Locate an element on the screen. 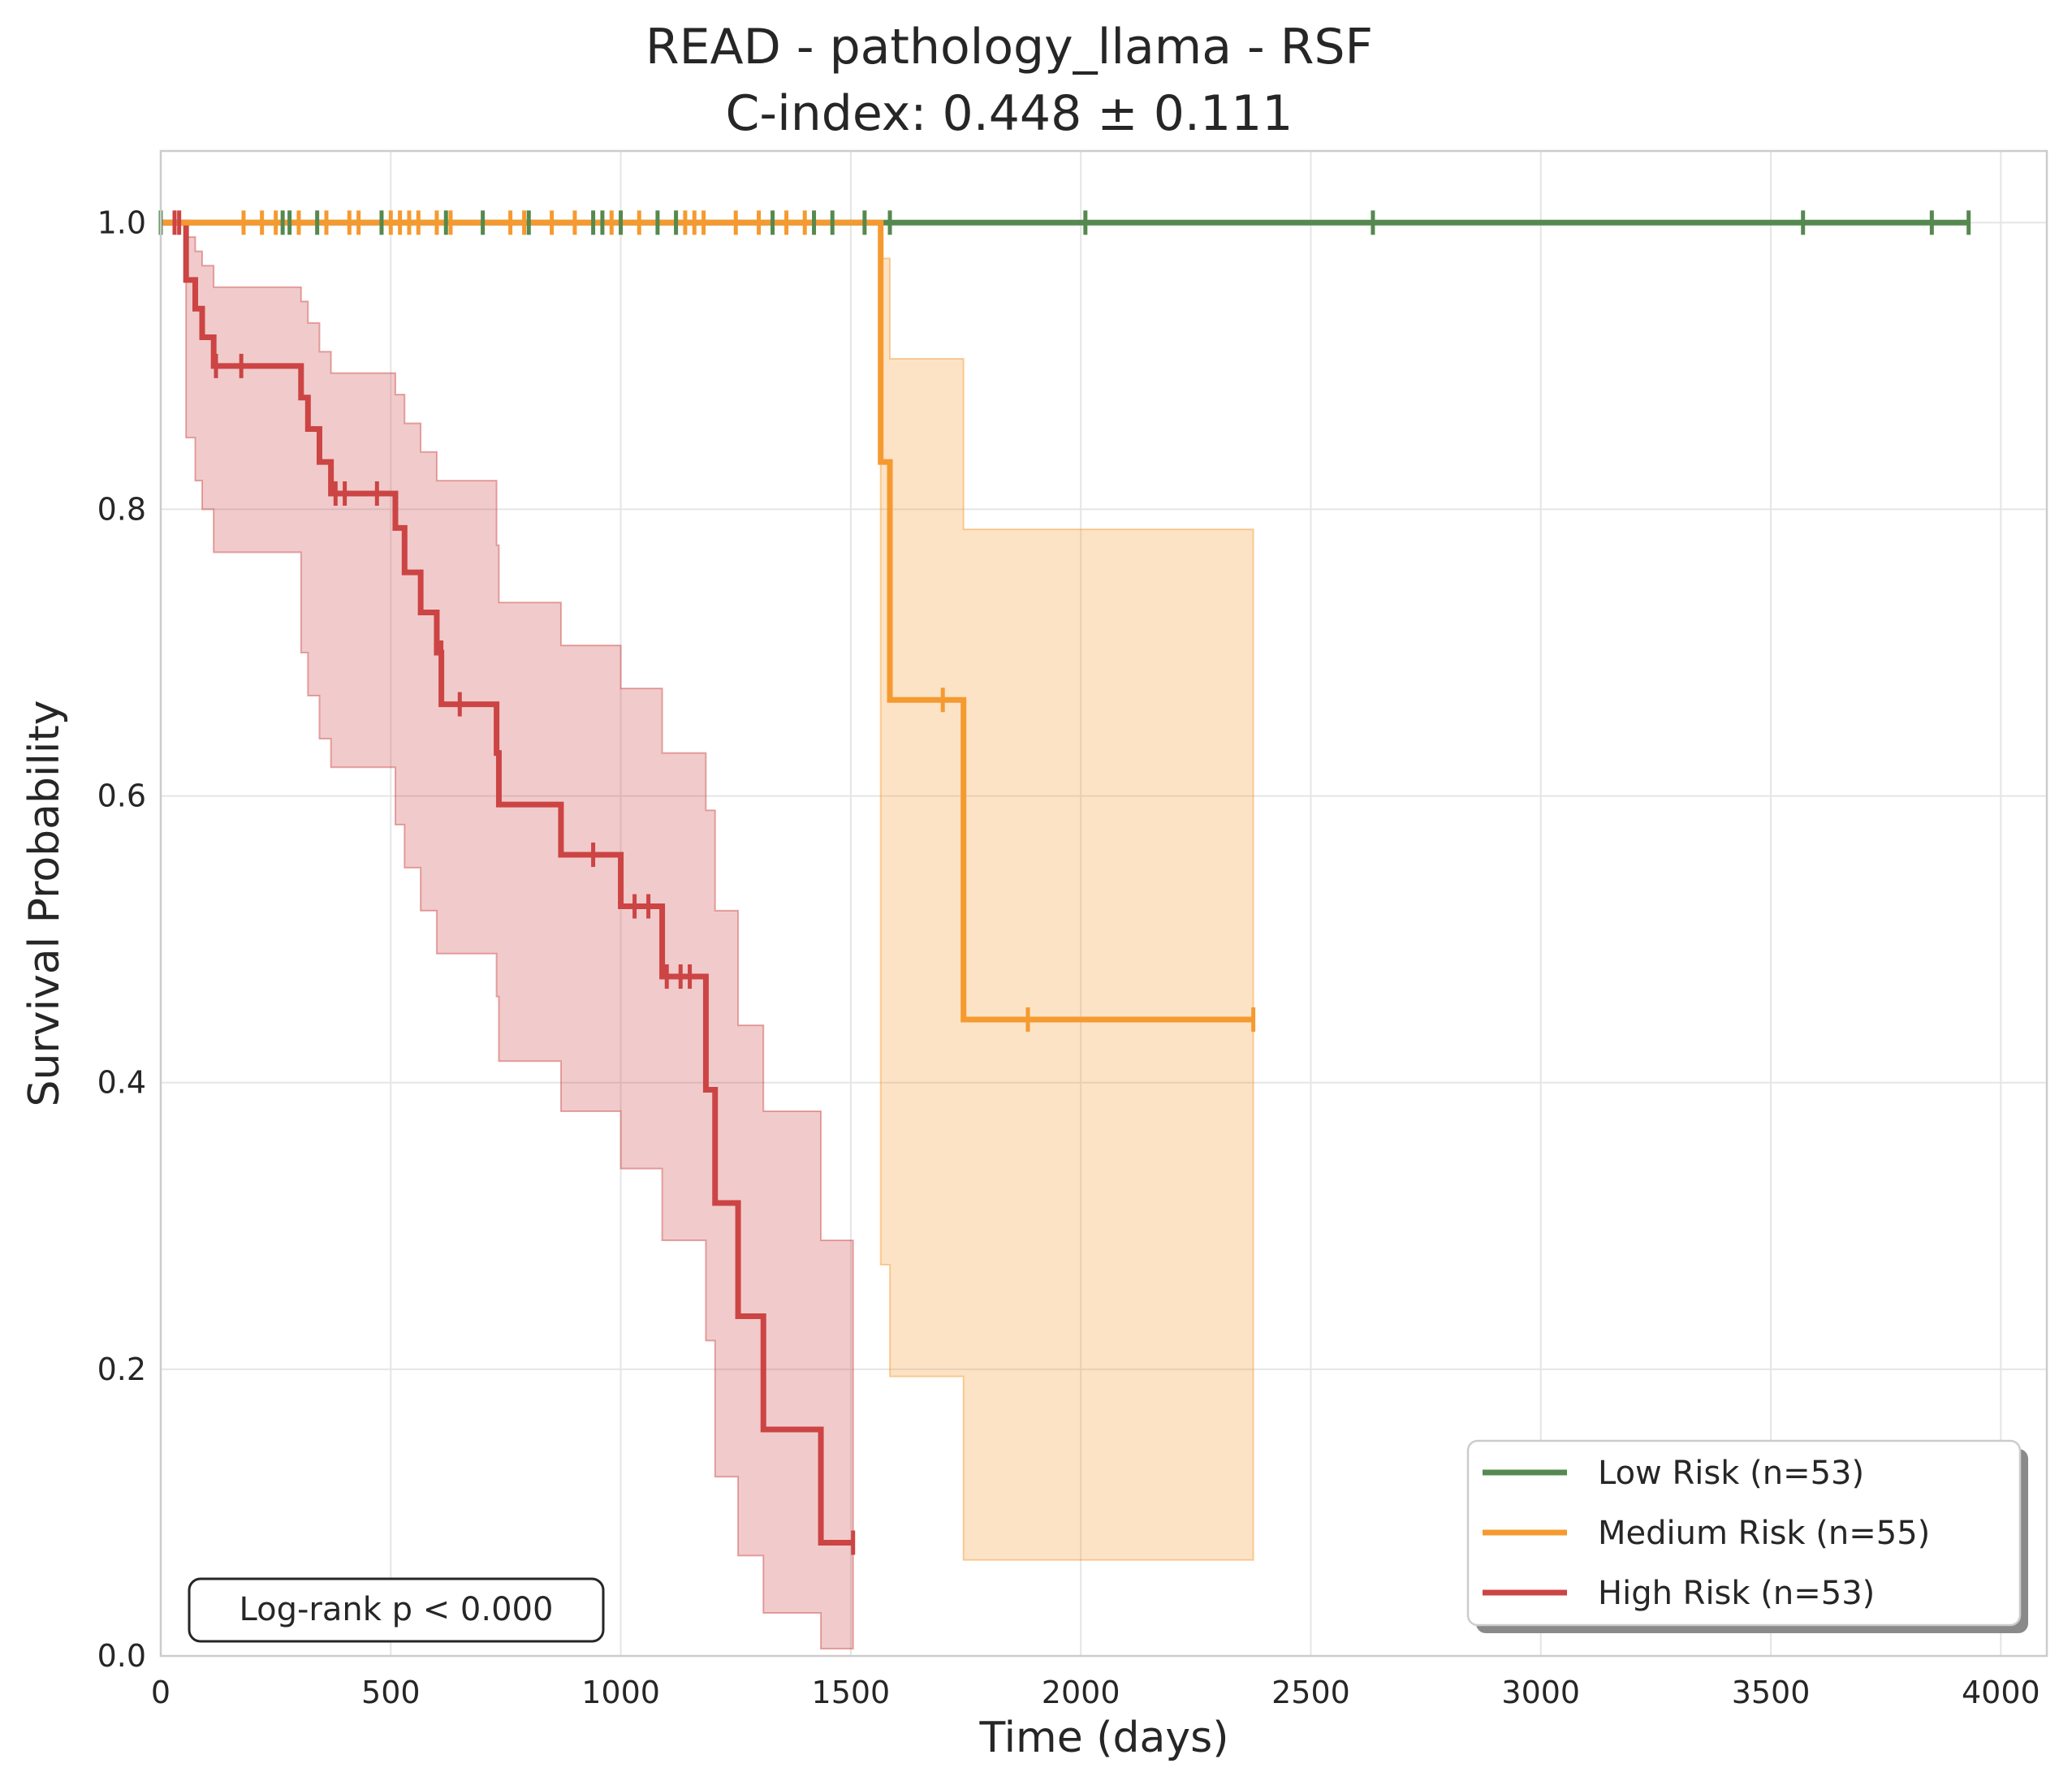 The width and height of the screenshot is (2072, 1785). y-tick-label: 1.0 is located at coordinates (121, 223).